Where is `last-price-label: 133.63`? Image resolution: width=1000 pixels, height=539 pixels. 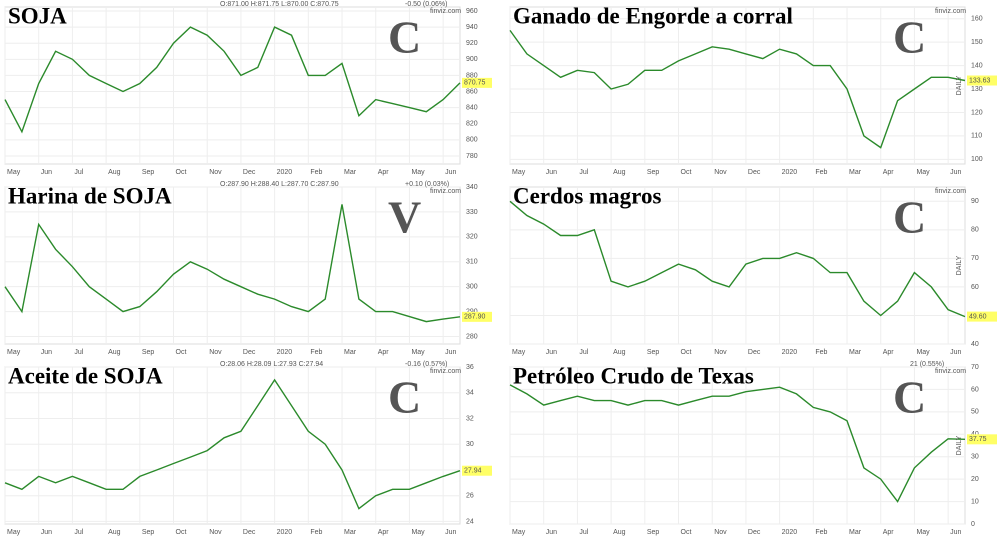
last-price-label: 133.63 is located at coordinates (980, 80).